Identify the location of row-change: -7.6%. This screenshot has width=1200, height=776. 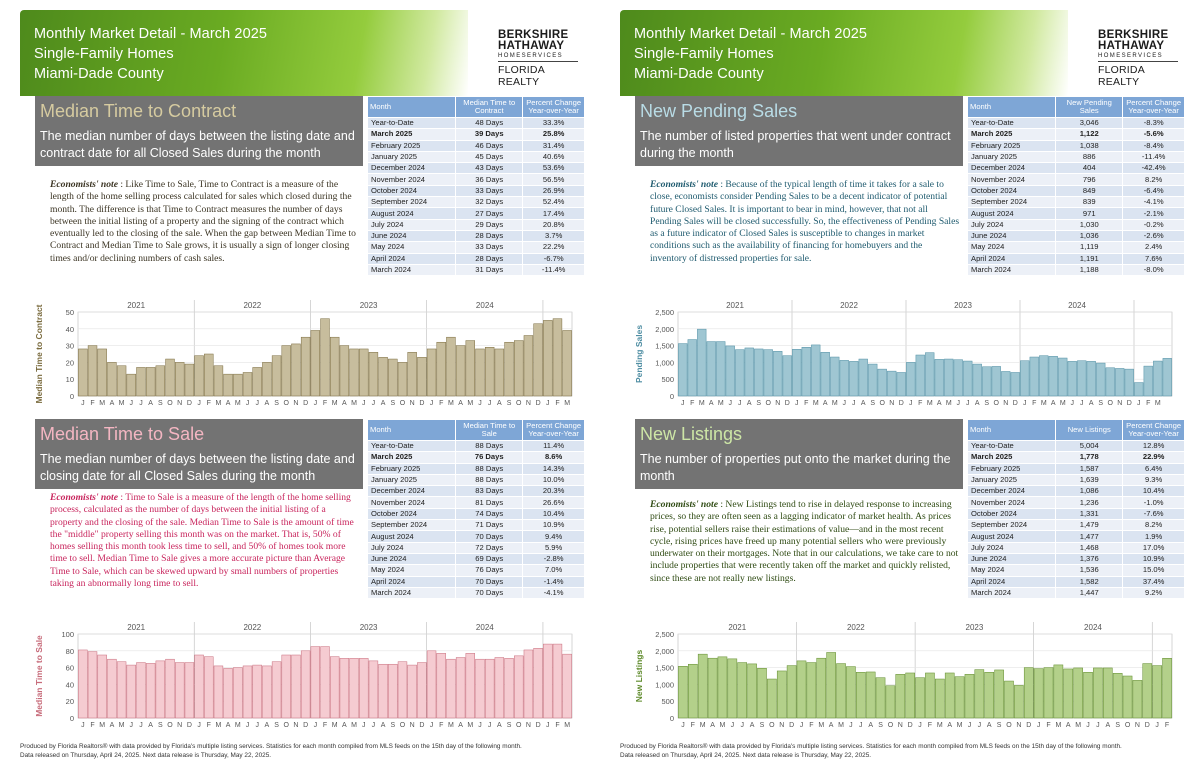
(1153, 514).